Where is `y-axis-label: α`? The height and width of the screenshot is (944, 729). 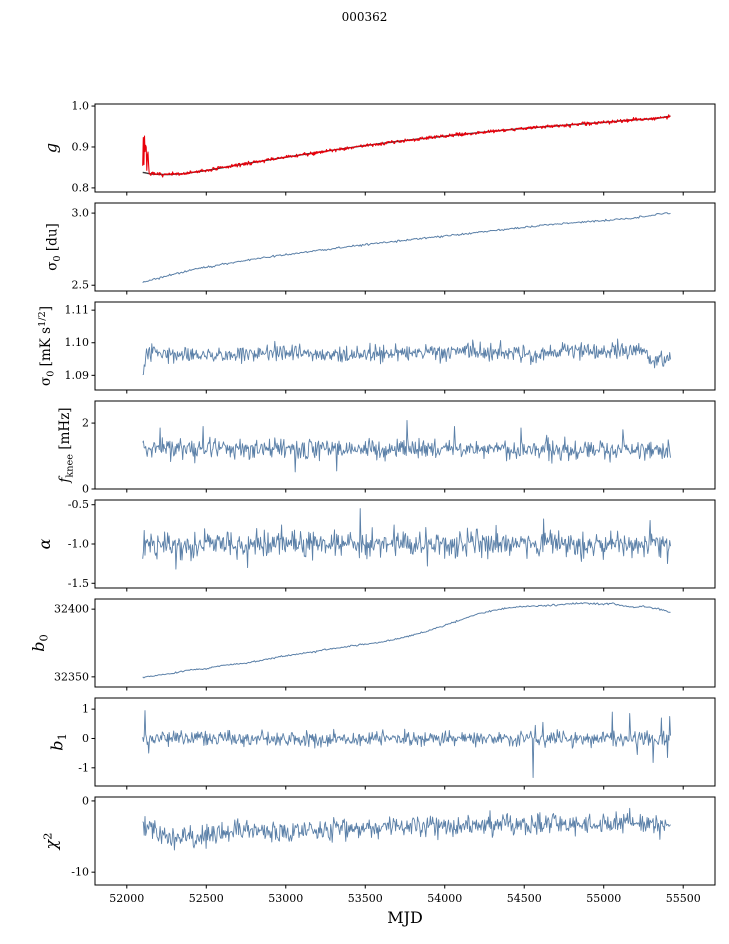
y-axis-label: α is located at coordinates (44, 543).